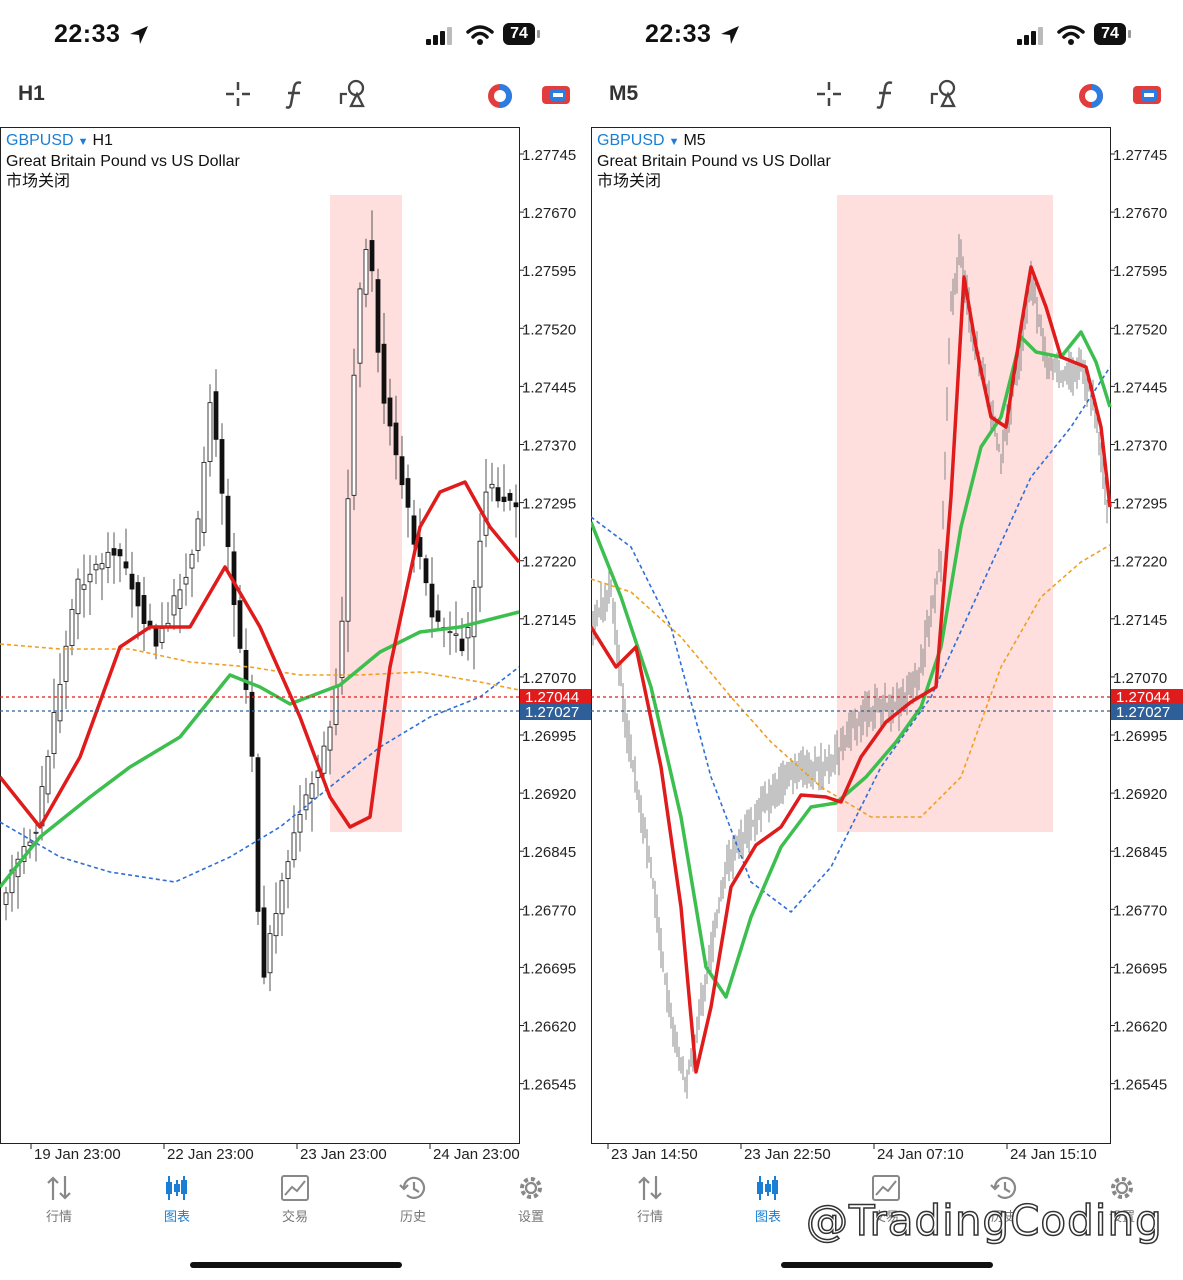 The image size is (1183, 1280). I want to click on timeframe-button: M5, so click(624, 93).